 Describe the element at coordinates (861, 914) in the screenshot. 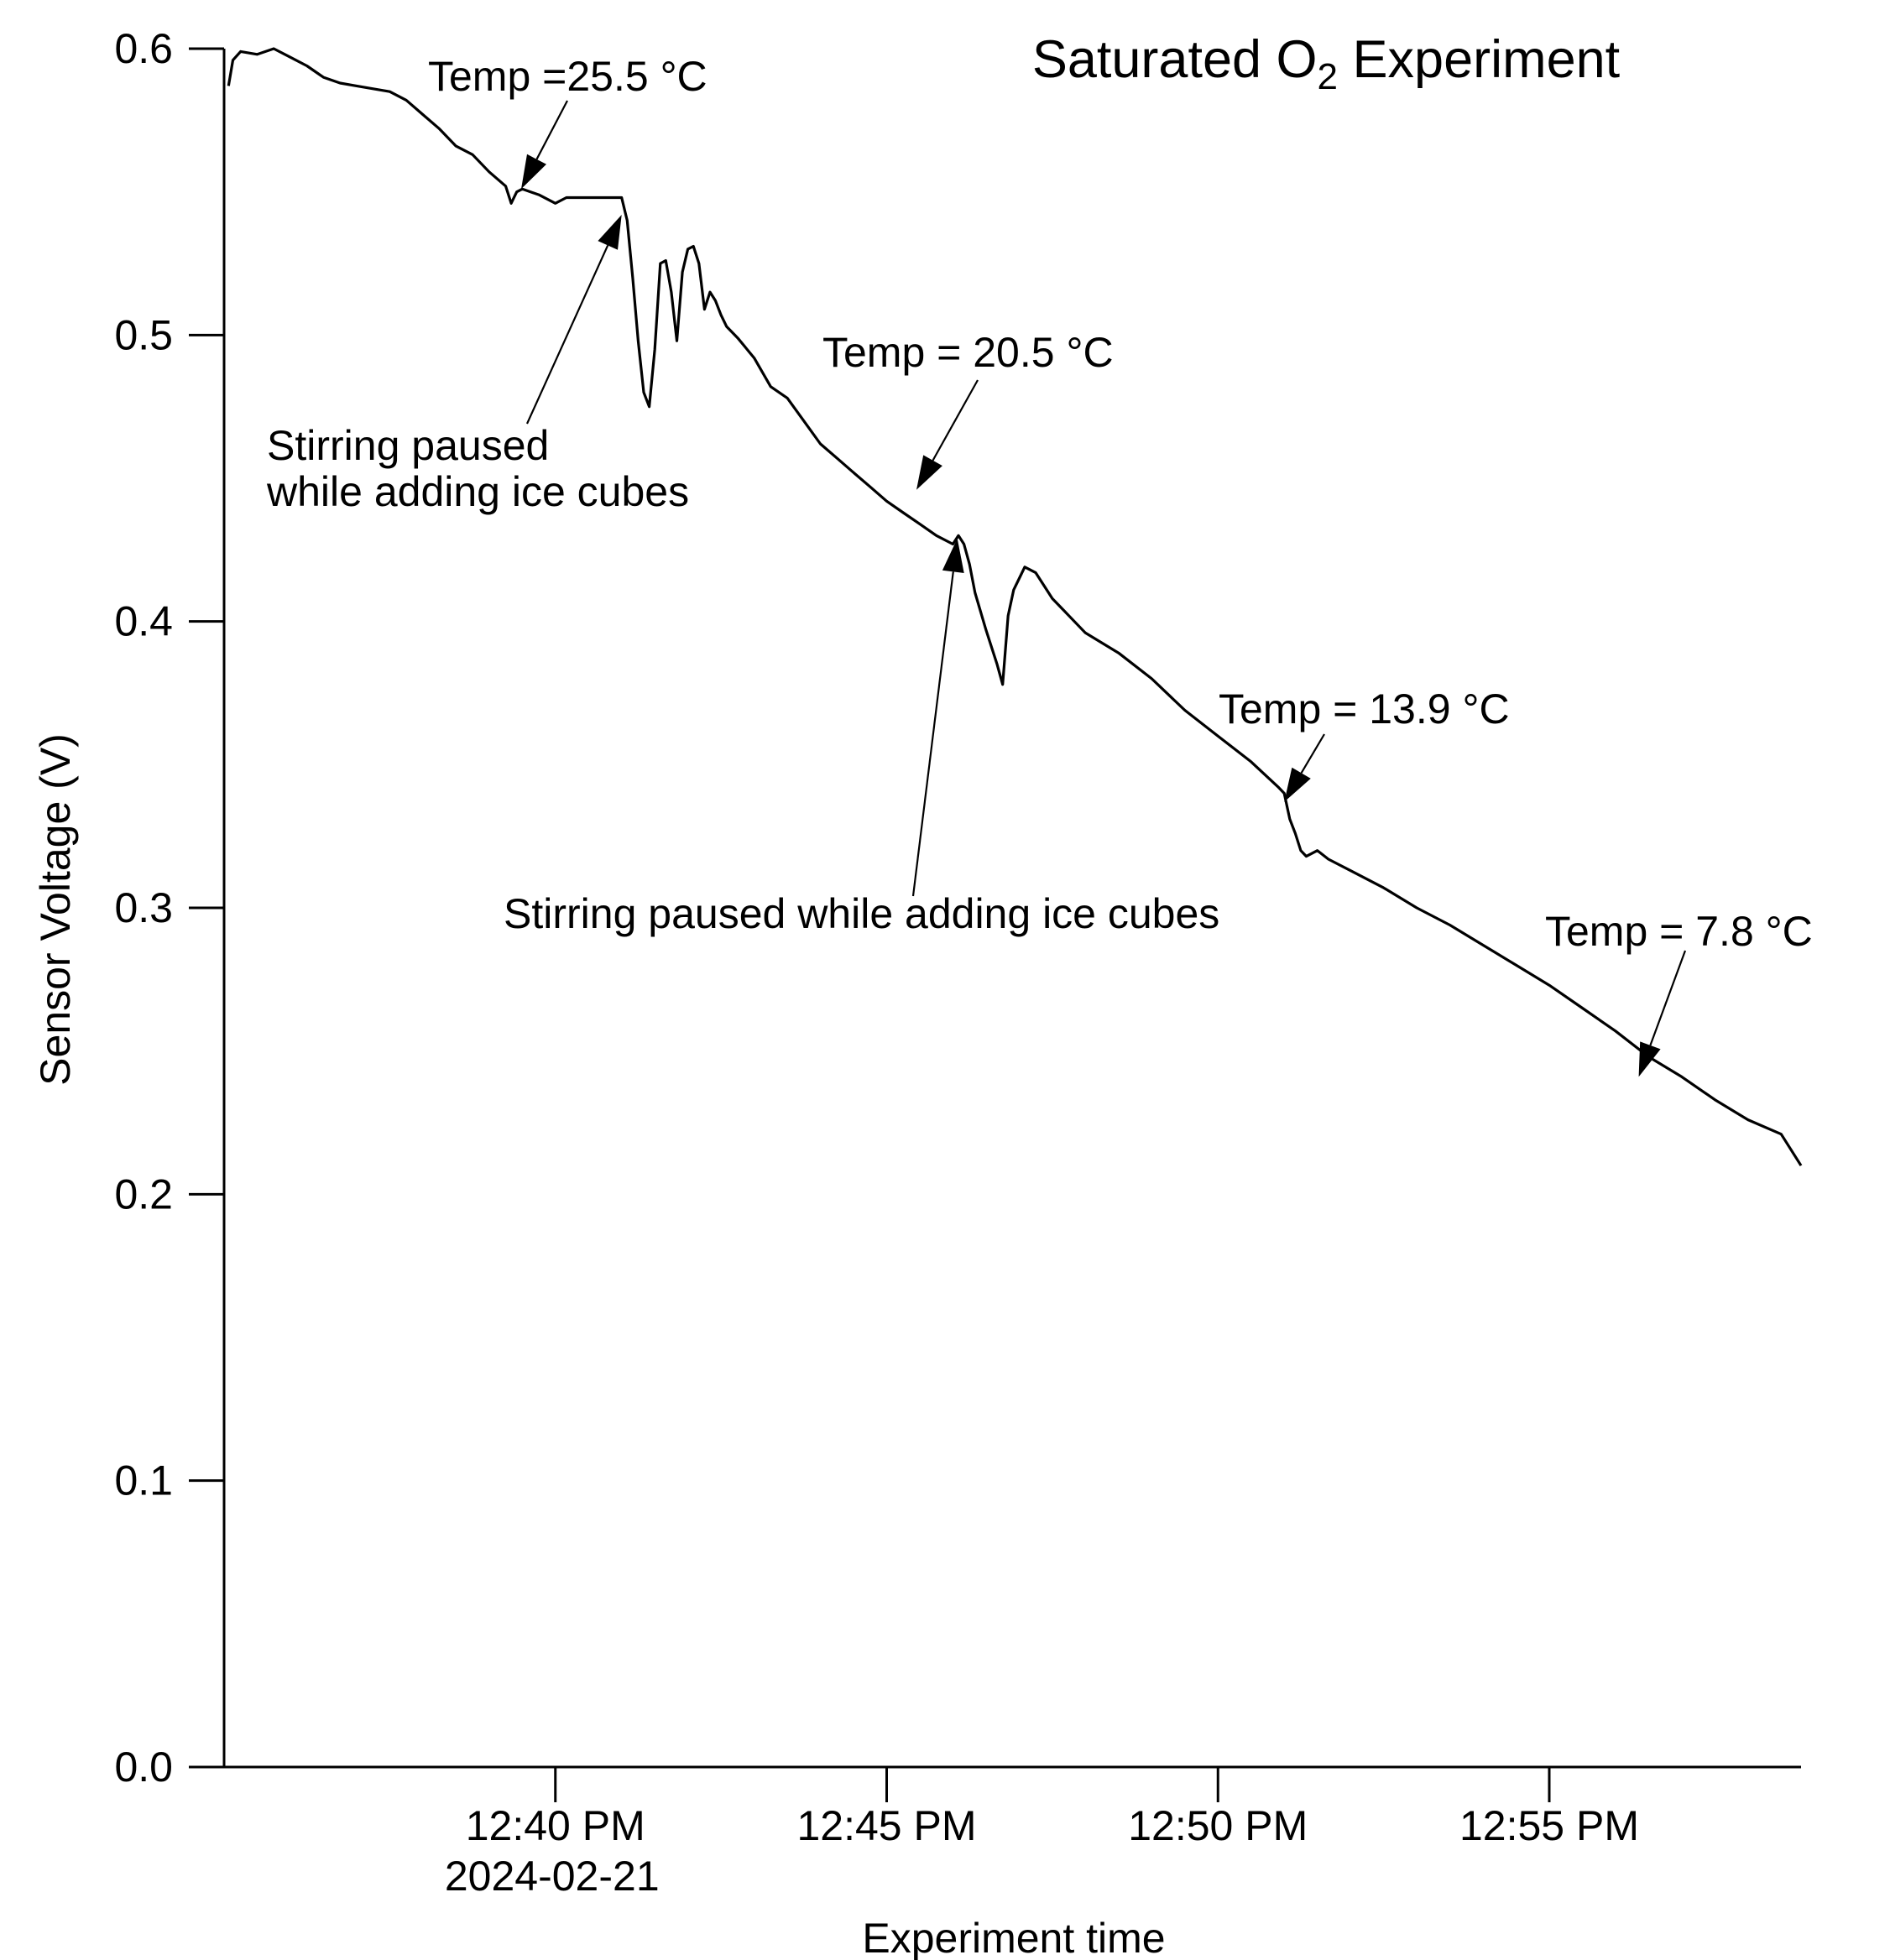

I see `annotation-label: Stirring paused while adding ice cubes` at that location.